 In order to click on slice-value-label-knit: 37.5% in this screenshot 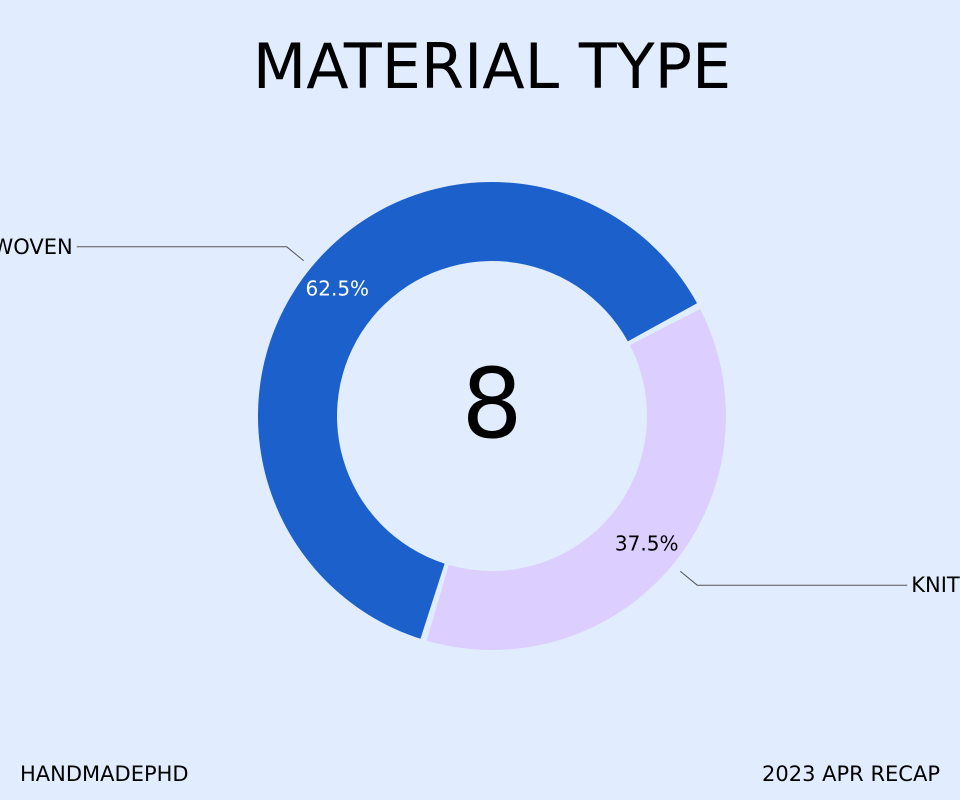, I will do `click(647, 544)`.